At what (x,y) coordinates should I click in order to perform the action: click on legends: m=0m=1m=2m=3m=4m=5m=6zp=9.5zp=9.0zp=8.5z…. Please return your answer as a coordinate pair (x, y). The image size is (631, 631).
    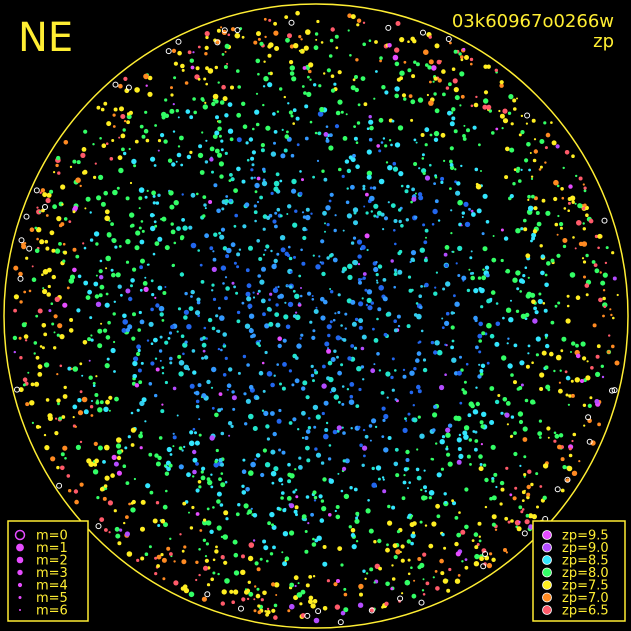
    Looking at the image, I should click on (311, 574).